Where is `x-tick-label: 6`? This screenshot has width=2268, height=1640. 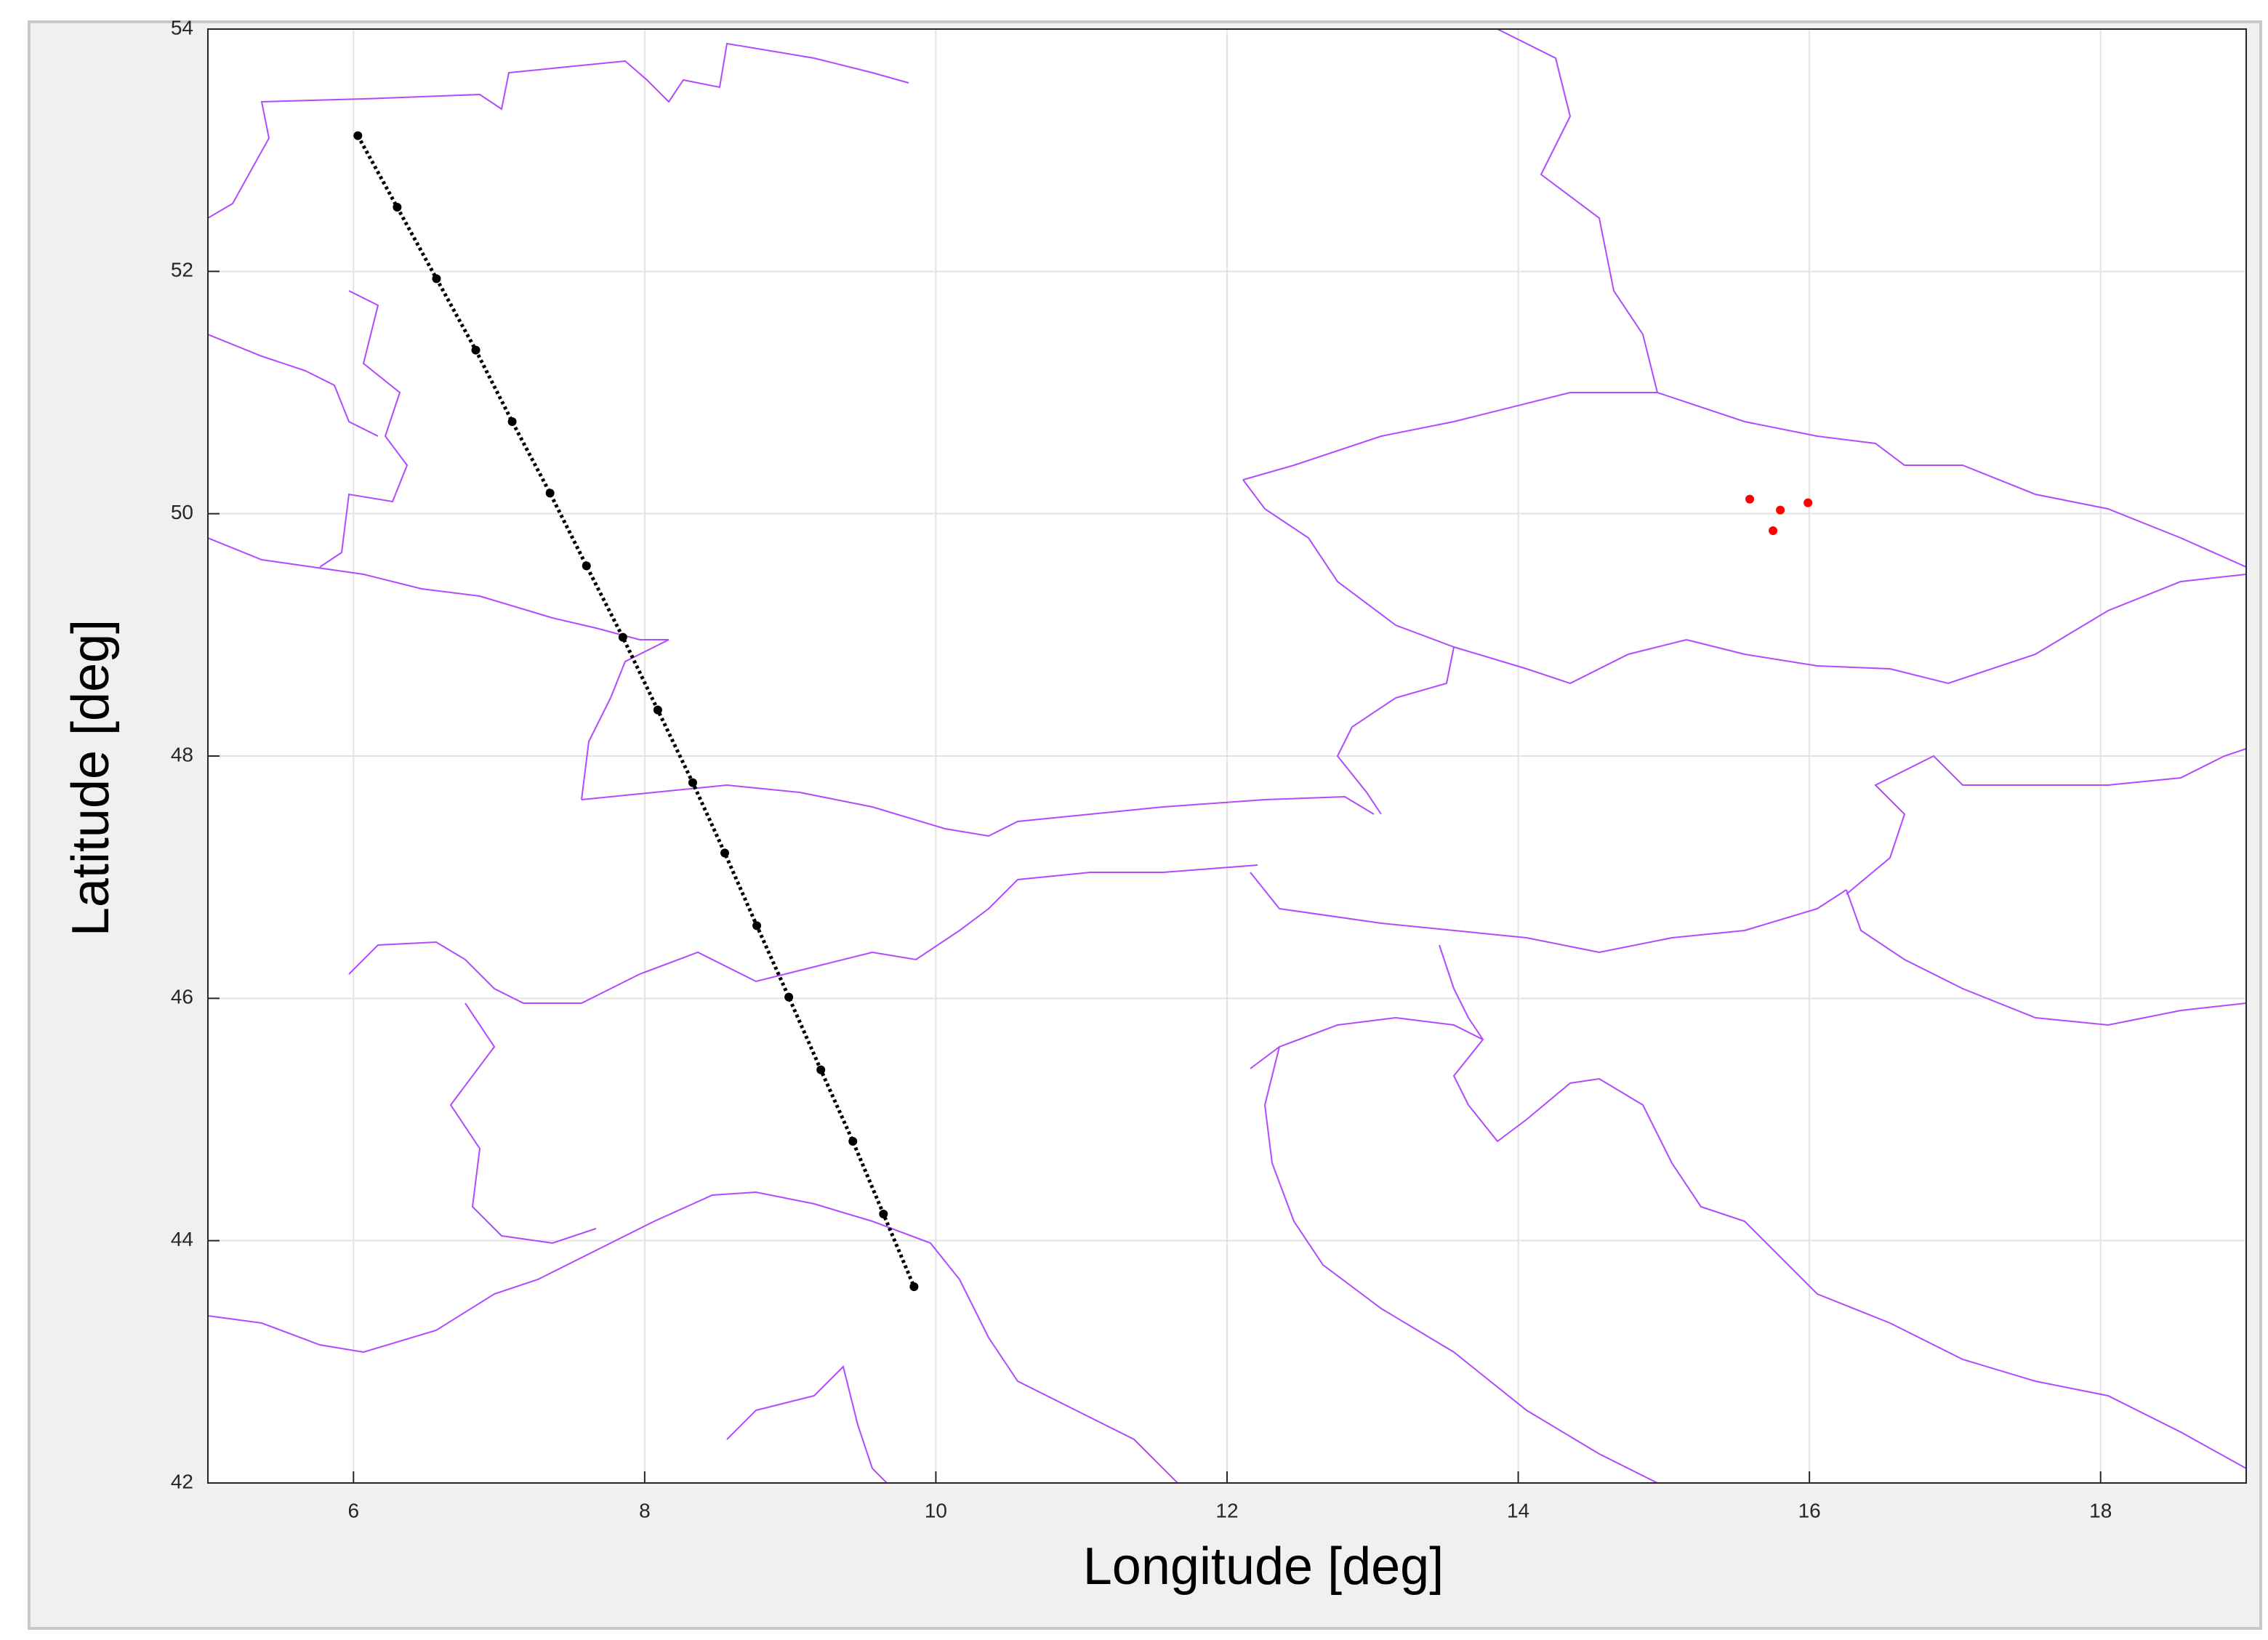
x-tick-label: 6 is located at coordinates (353, 1510).